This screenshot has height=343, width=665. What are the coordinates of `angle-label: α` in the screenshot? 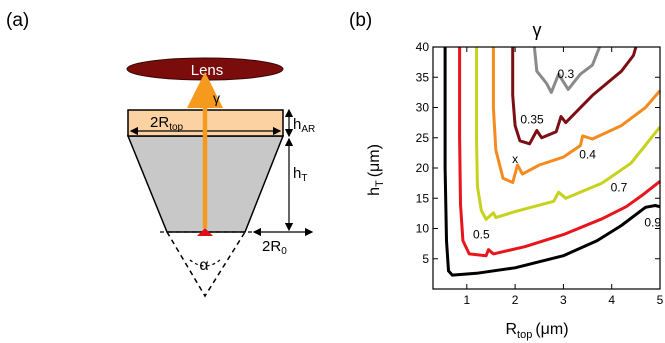 It's located at (203, 265).